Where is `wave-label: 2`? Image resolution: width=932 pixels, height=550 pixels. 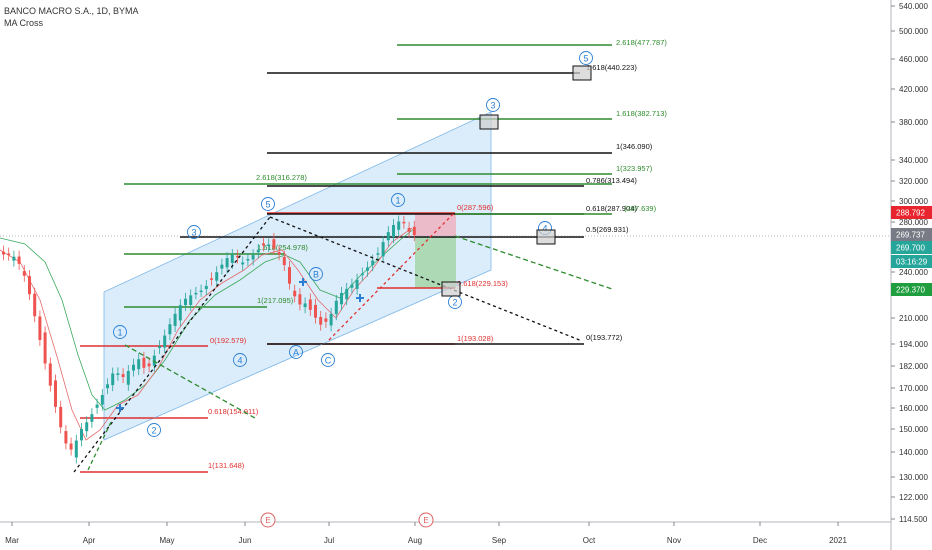
wave-label: 2 is located at coordinates (454, 303).